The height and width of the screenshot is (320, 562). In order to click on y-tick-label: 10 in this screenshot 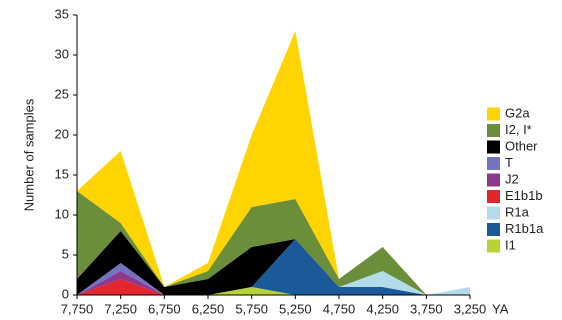, I will do `click(62, 213)`.